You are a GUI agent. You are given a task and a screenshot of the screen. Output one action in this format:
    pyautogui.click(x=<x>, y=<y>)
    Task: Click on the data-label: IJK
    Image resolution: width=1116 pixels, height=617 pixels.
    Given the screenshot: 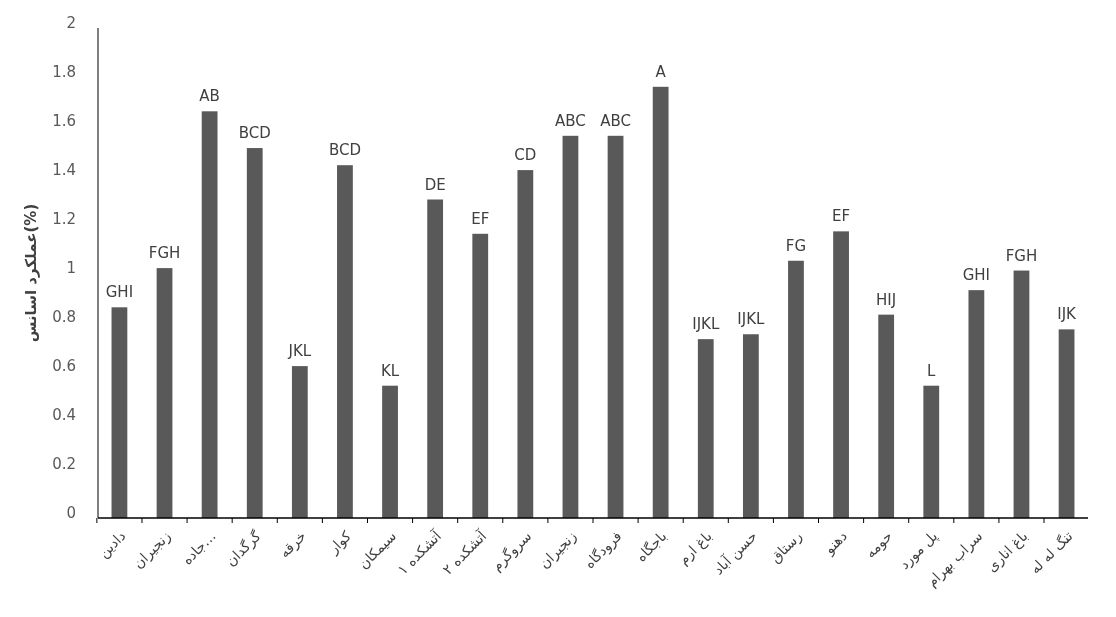 What is the action you would take?
    pyautogui.click(x=1067, y=314)
    